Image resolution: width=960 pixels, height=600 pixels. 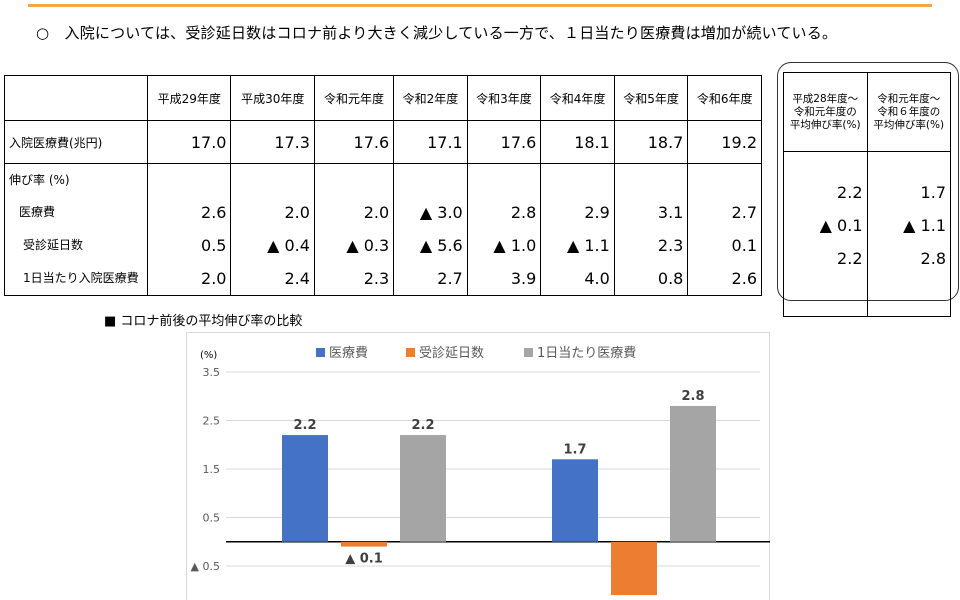 What do you see at coordinates (577, 142) in the screenshot?
I see `total-cell: 18.1` at bounding box center [577, 142].